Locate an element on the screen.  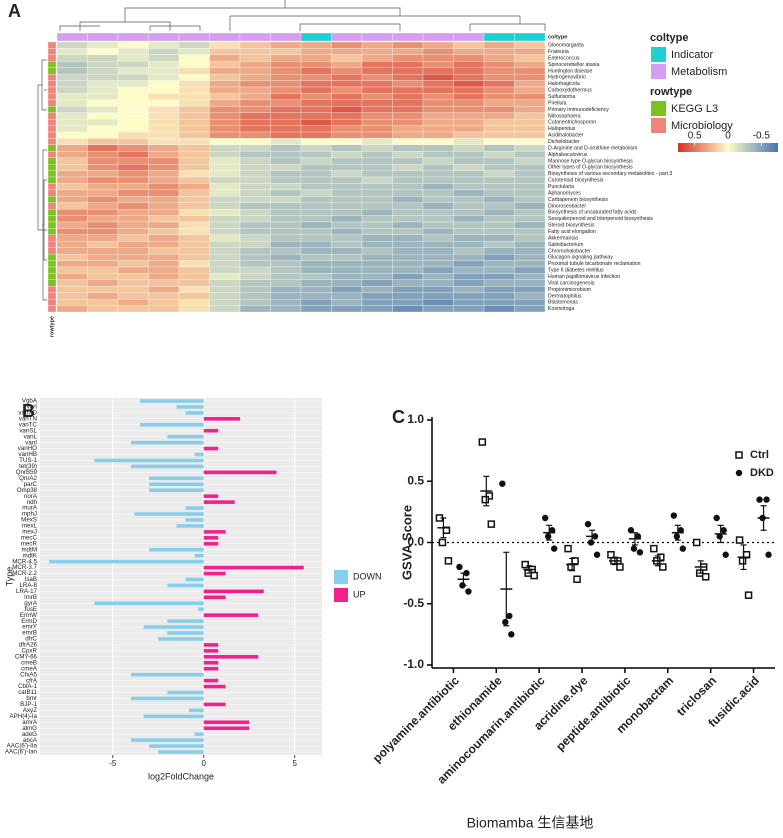
panel-label: A is located at coordinates (14, 11).